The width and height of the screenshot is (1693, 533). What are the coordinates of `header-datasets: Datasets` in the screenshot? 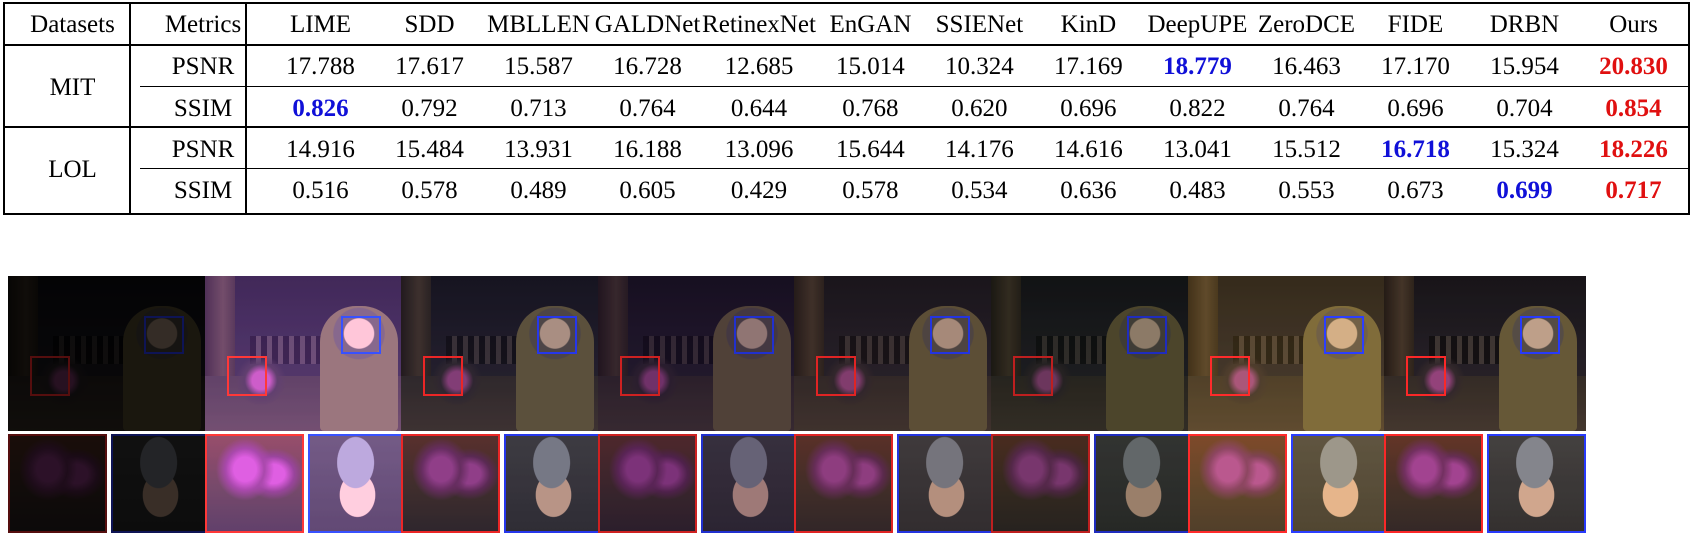 It's located at (72, 24).